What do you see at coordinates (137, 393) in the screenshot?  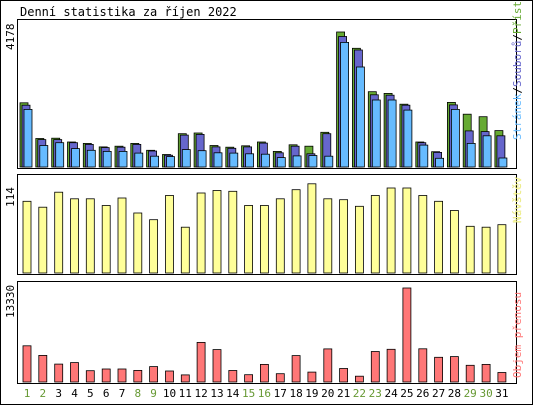 I see `day-label: 8` at bounding box center [137, 393].